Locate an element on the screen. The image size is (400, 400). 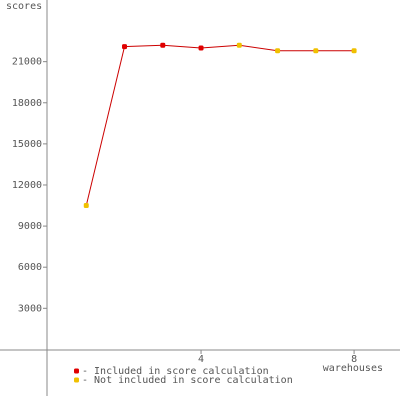
y-tick-label: 18000 is located at coordinates (27, 103).